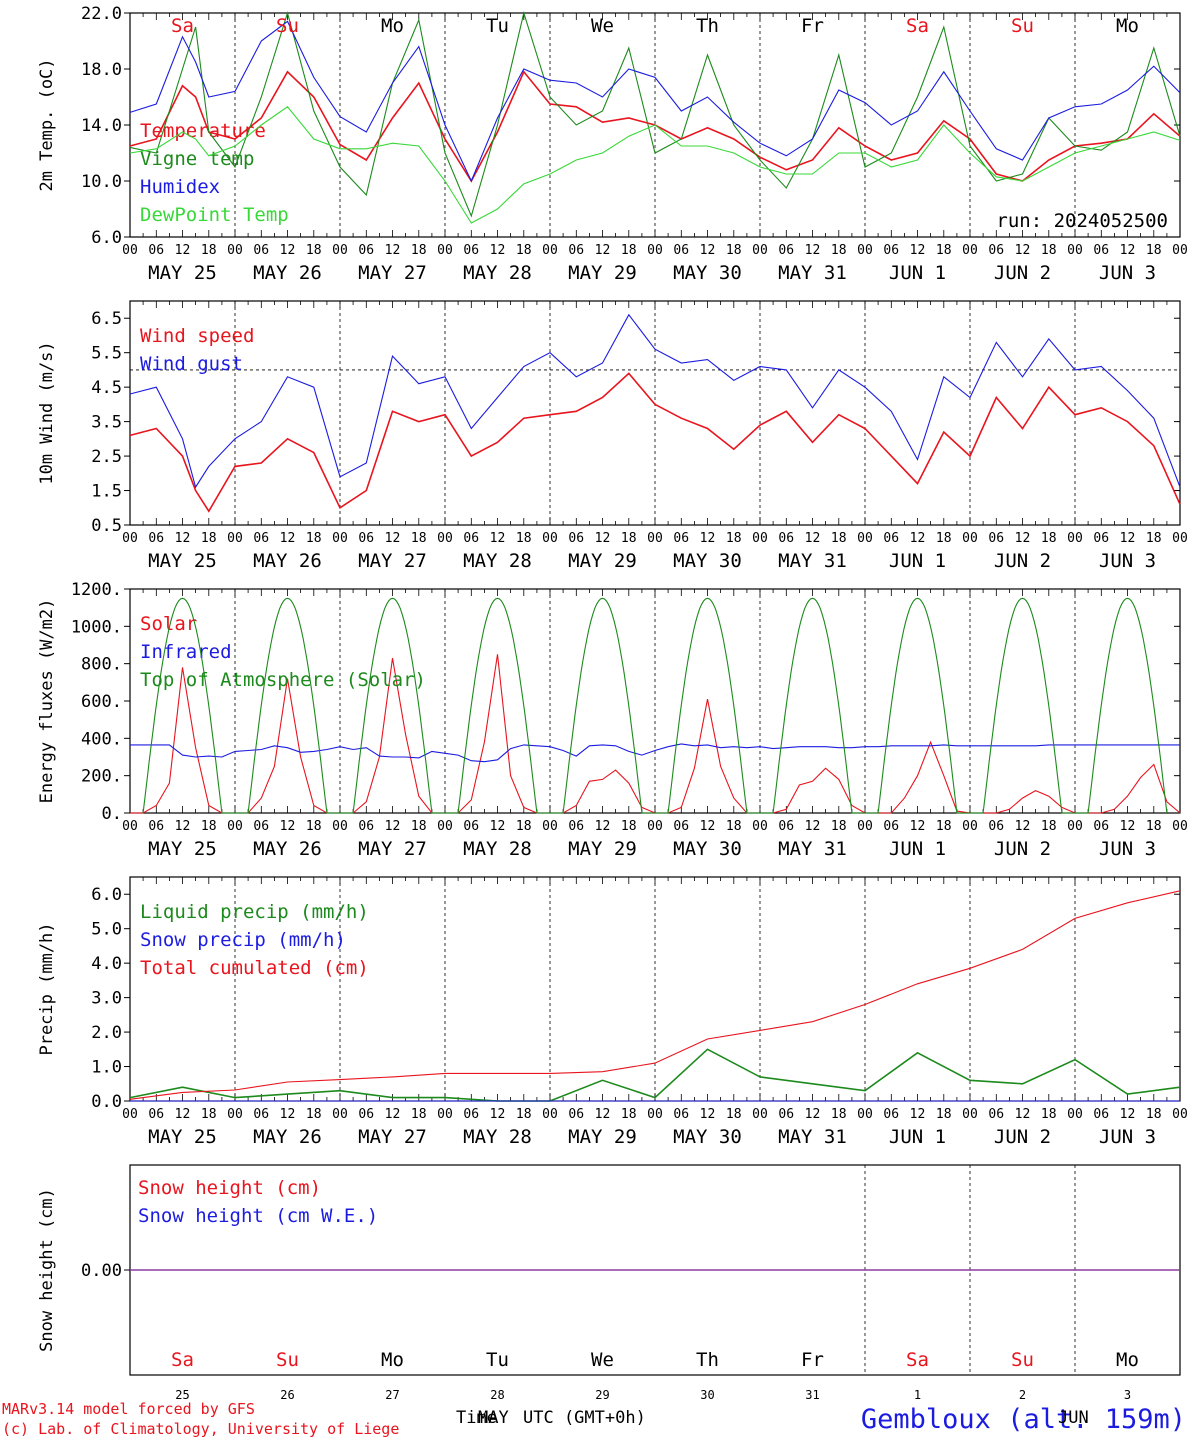  Describe the element at coordinates (47, 988) in the screenshot. I see `y-axis-label: Precip (mm/h)` at that location.